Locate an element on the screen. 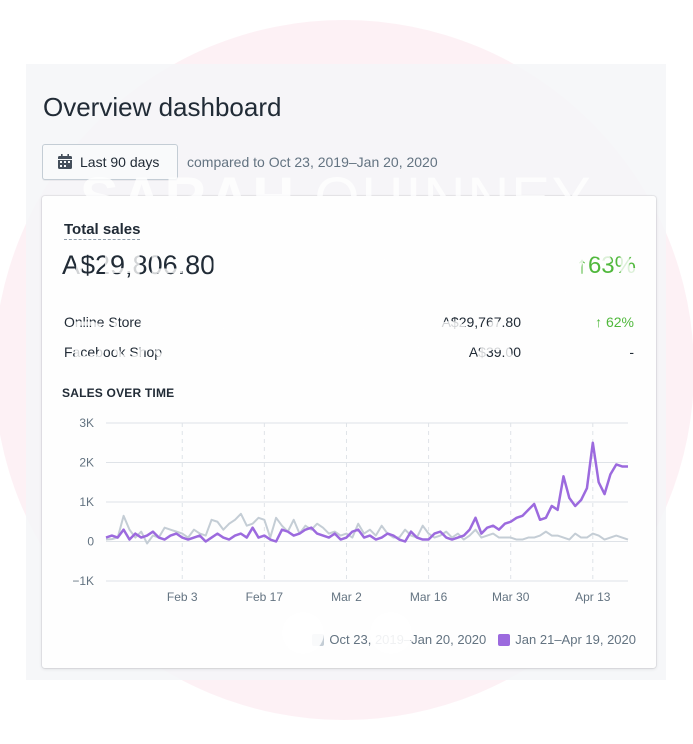 Image resolution: width=693 pixels, height=744 pixels. series-line-previous is located at coordinates (367, 528).